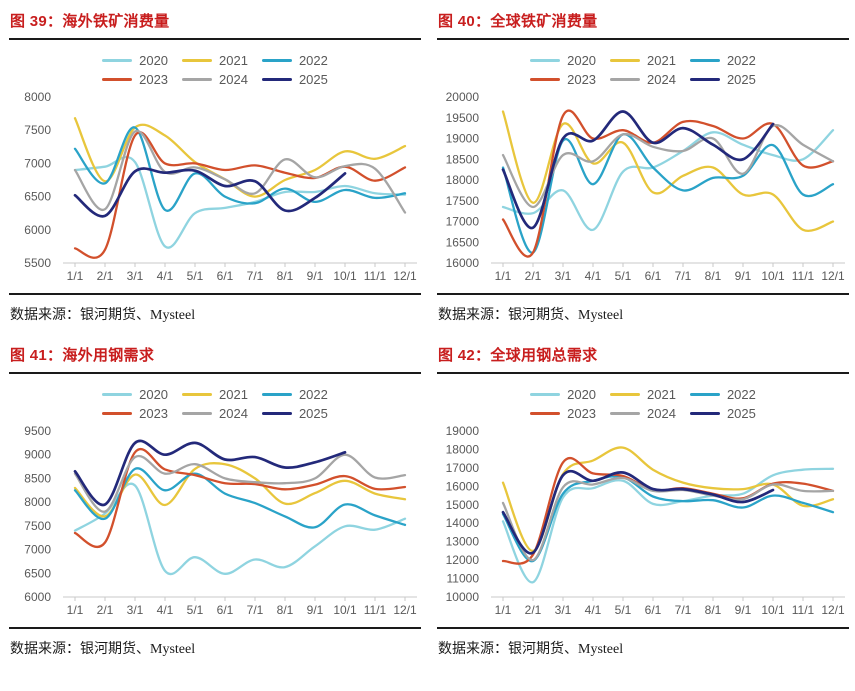 This screenshot has width=855, height=691. What do you see at coordinates (643, 356) in the screenshot?
I see `figure-42-header: 图 42：全球用钢总需求` at bounding box center [643, 356].